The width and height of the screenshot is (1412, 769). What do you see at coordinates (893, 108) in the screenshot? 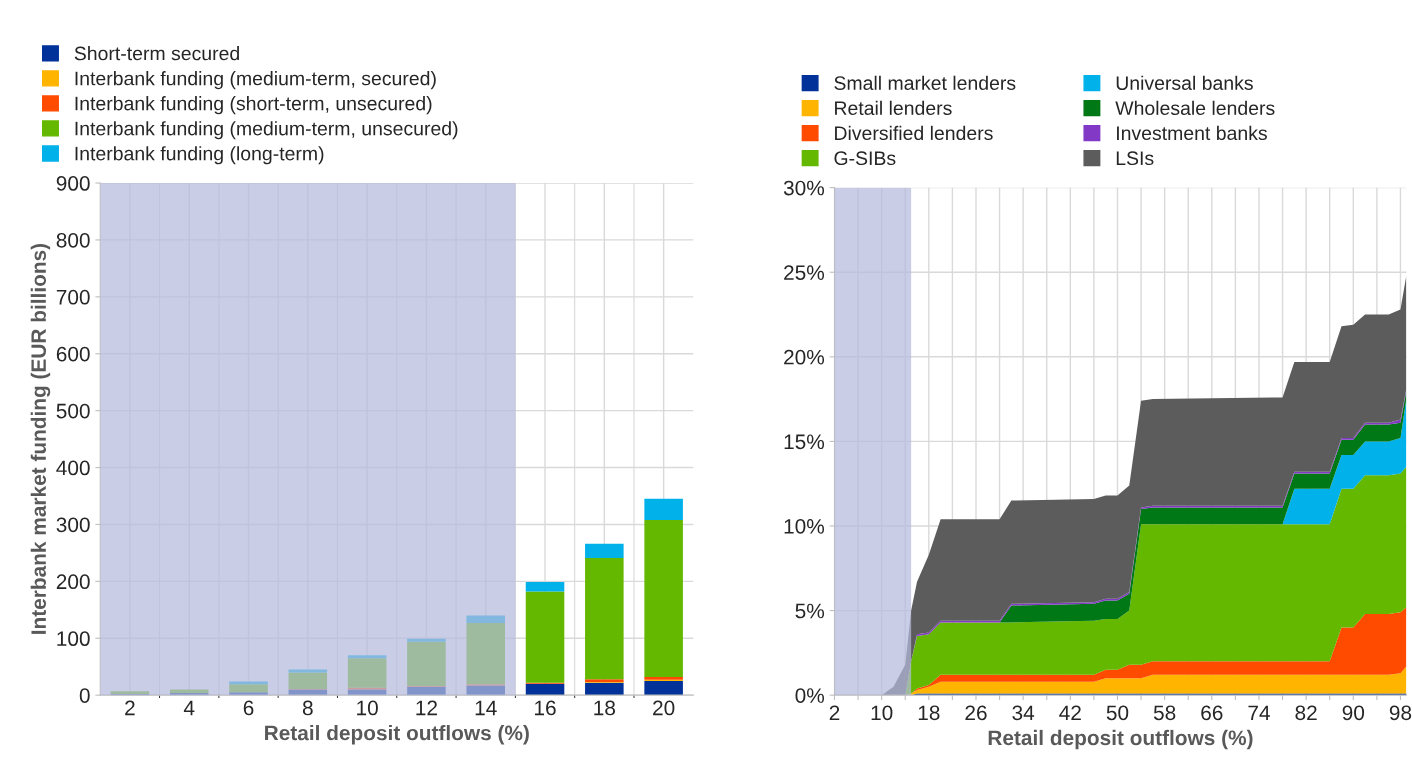
I see `legend-label: Retail lenders` at bounding box center [893, 108].